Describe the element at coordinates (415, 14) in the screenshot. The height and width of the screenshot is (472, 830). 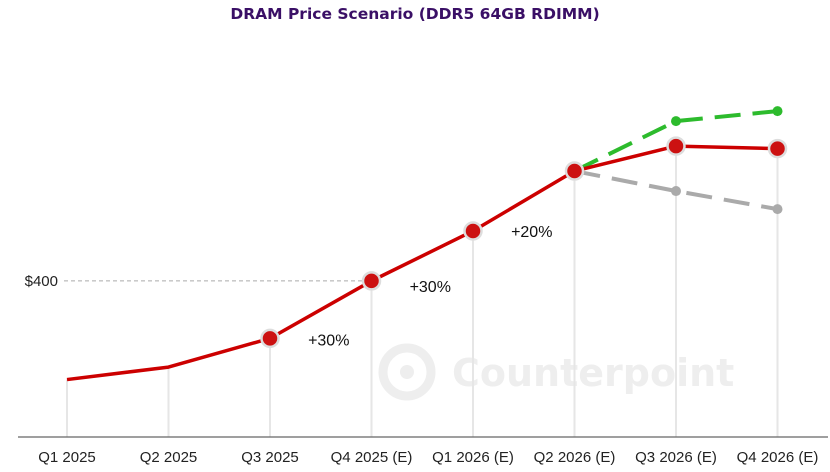
I see `chart-title: DRAM Price Scenario (DDR5 64GB RDIMM)` at that location.